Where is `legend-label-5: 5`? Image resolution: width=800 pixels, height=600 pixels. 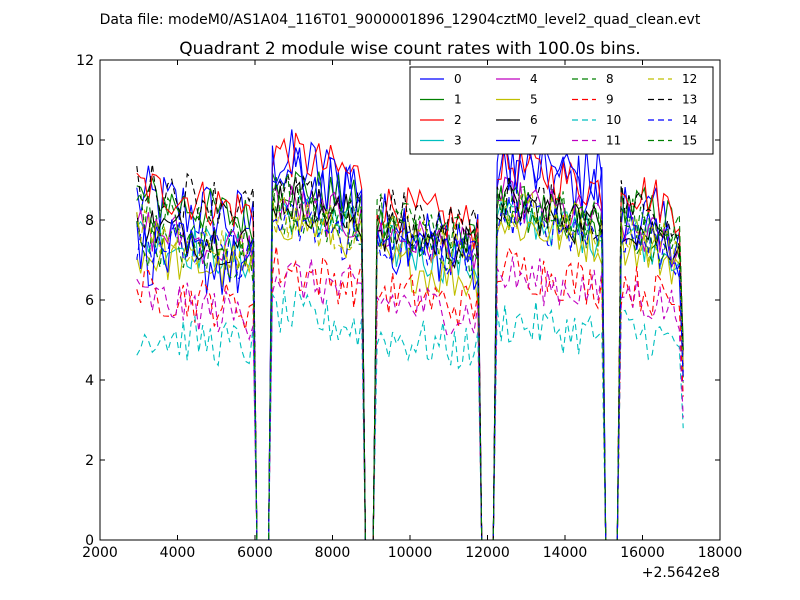 legend-label-5: 5 is located at coordinates (534, 100).